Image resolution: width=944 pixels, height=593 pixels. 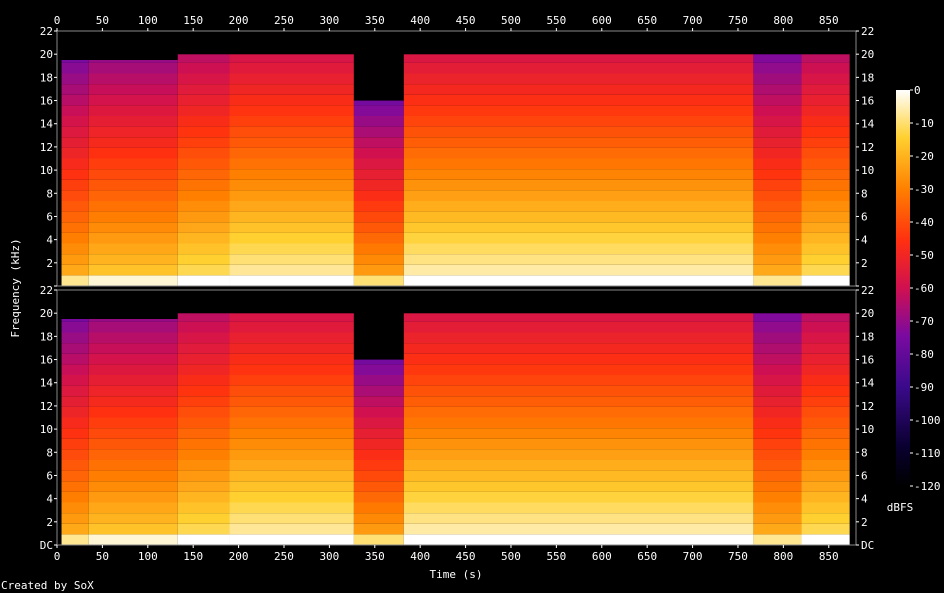 I want to click on x-tick-label: 550, so click(x=556, y=556).